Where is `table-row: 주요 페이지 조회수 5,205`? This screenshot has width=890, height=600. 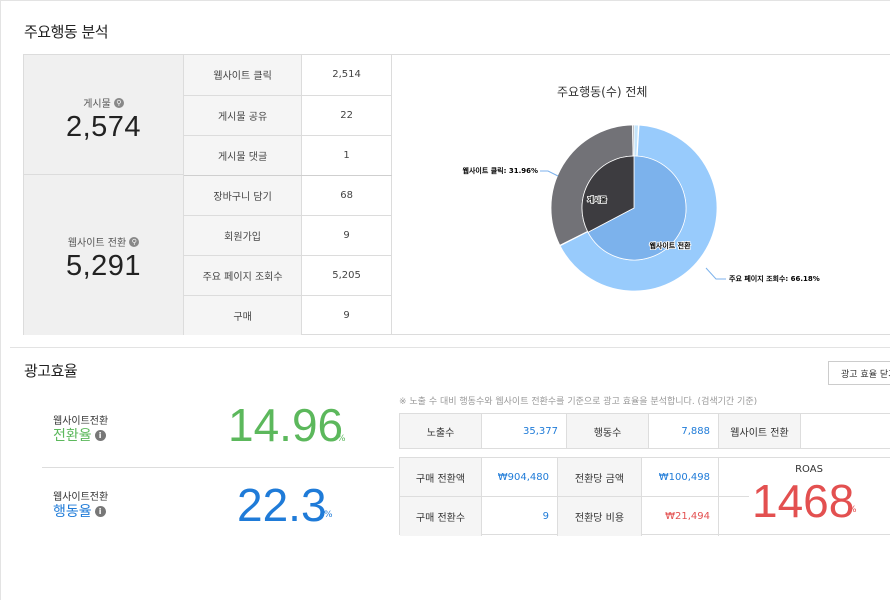 table-row: 주요 페이지 조회수 5,205 is located at coordinates (288, 275).